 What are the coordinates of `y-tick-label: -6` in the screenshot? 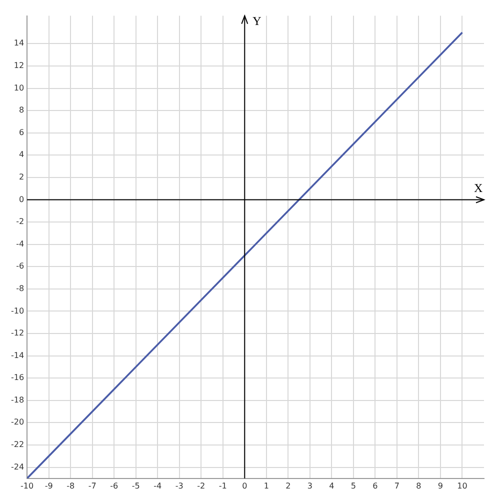 It's located at (20, 266).